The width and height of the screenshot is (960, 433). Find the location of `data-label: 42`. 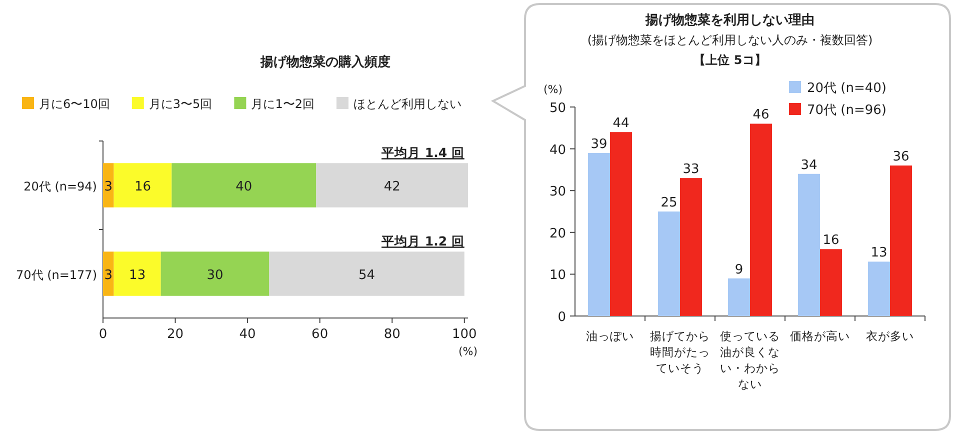

data-label: 42 is located at coordinates (392, 186).